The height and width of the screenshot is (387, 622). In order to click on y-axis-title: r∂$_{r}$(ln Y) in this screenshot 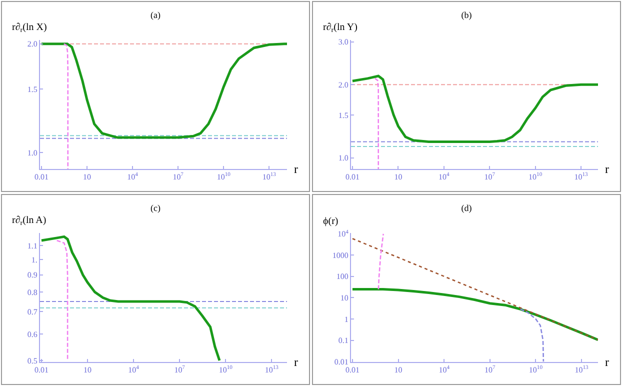, I will do `click(340, 28)`.